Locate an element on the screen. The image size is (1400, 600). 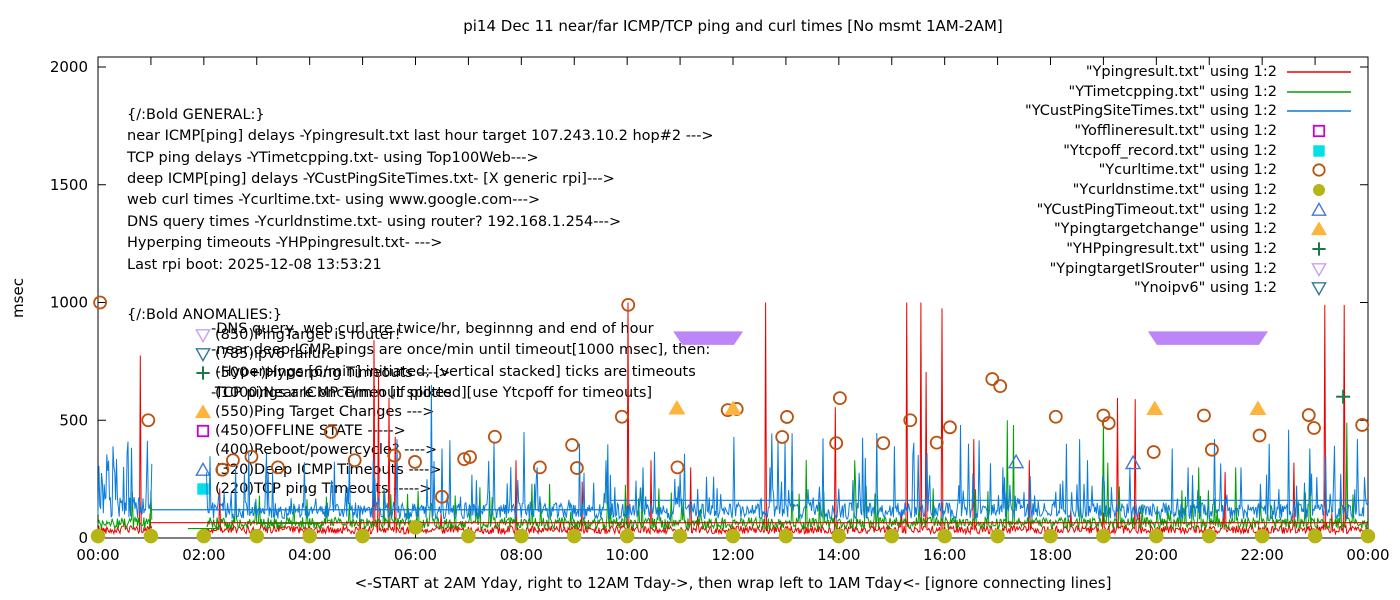
legend-item: "Ypingtargetchange" using 1:2 is located at coordinates (1190, 230).